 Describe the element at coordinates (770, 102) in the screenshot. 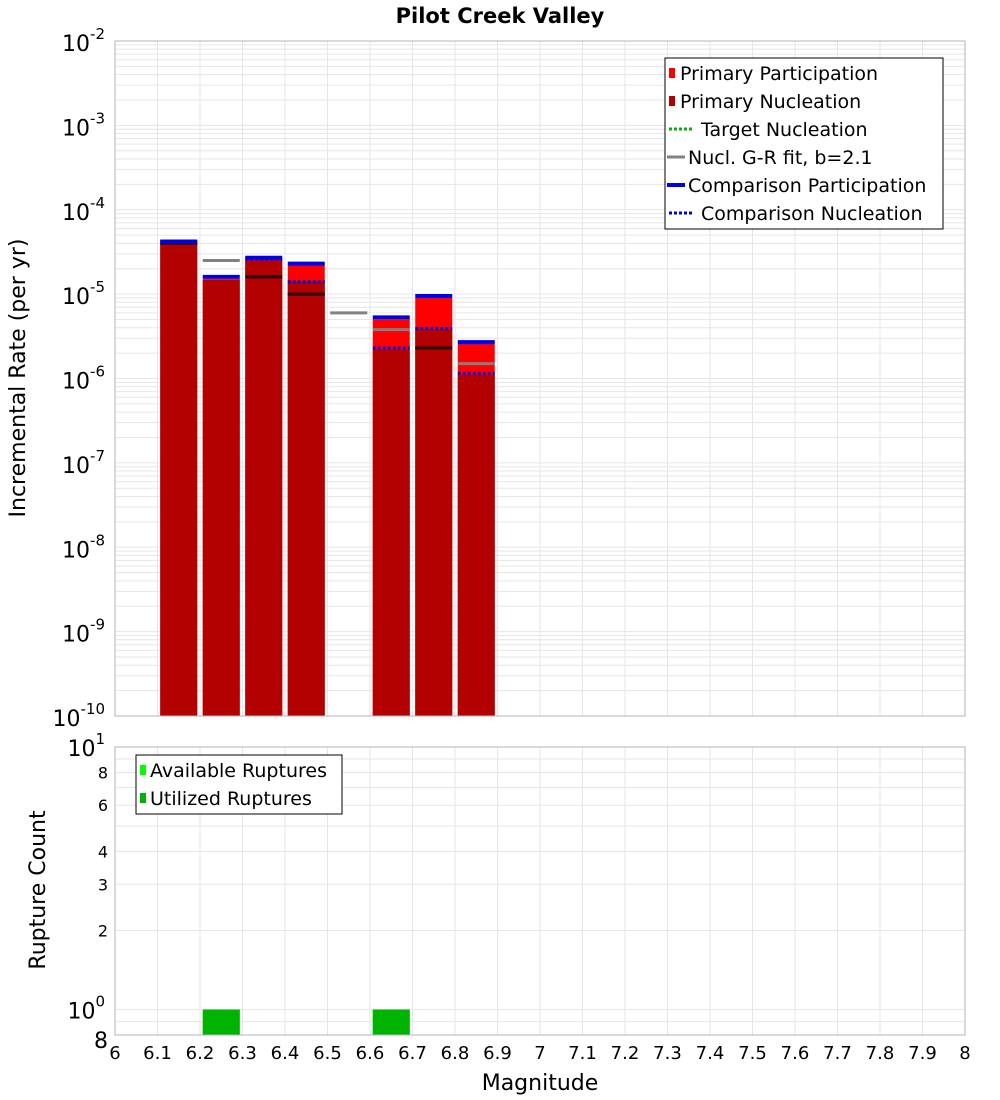

I see `legend-label: Primary Nucleation` at that location.